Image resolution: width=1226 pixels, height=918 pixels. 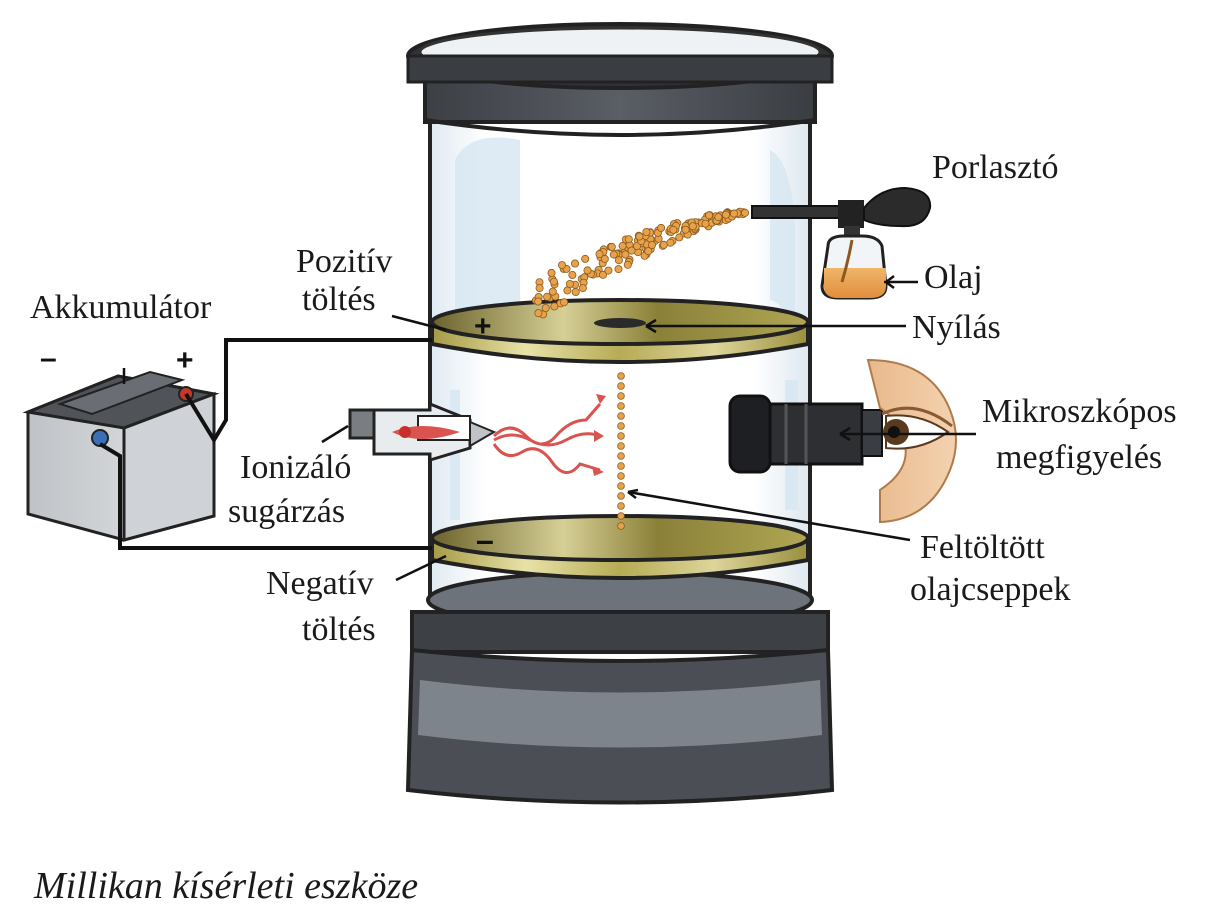 I want to click on label-positive-line1: Pozitív, so click(x=344, y=261).